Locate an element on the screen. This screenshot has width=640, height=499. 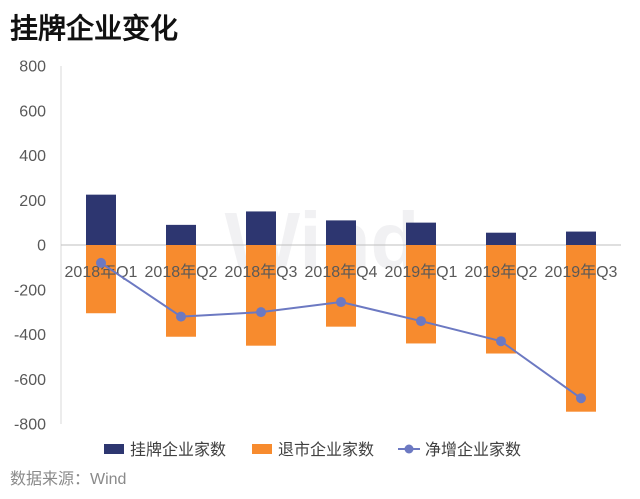
legend-item-delisted: 退市企业家数 is located at coordinates (313, 450).